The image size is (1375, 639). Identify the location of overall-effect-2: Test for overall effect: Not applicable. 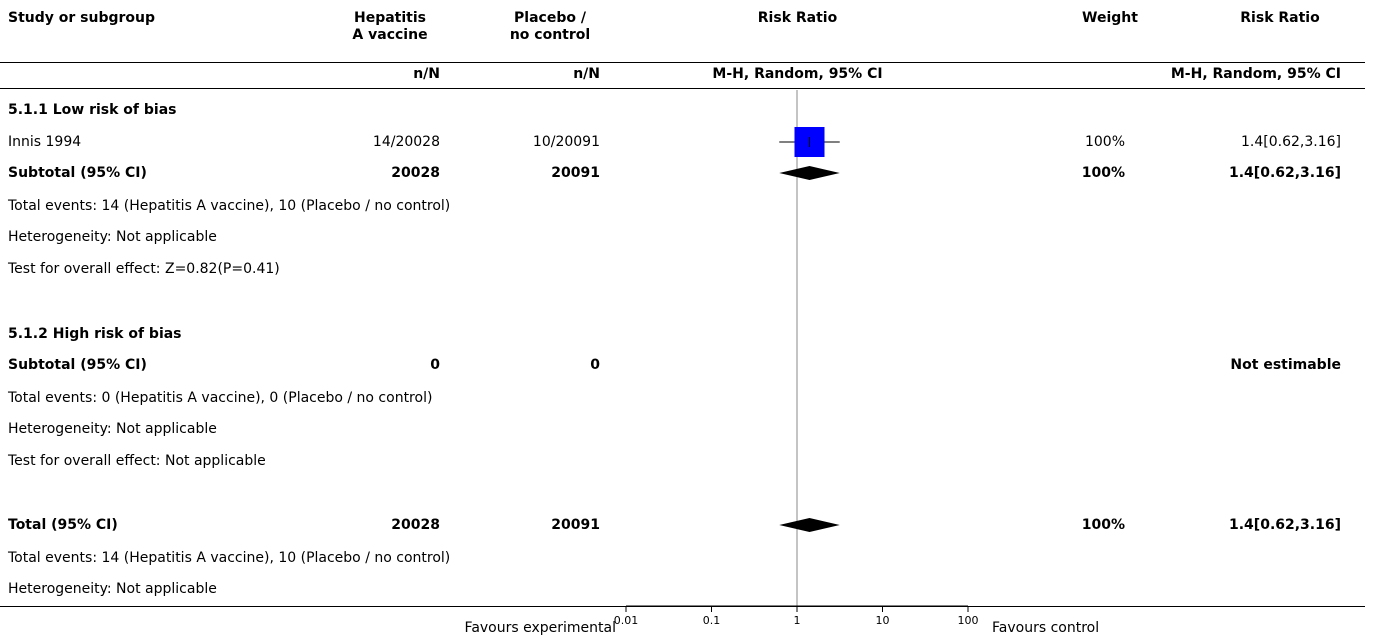
(137, 461).